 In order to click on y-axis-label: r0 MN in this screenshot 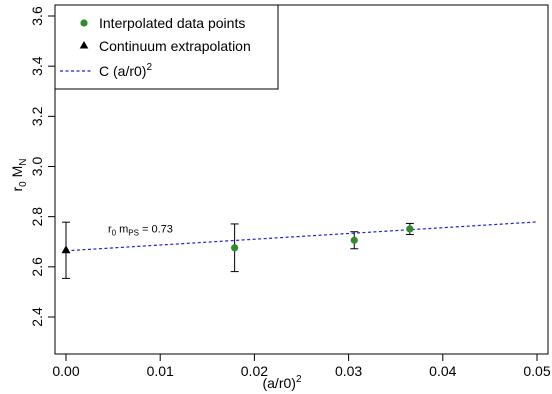, I will do `click(19, 174)`.